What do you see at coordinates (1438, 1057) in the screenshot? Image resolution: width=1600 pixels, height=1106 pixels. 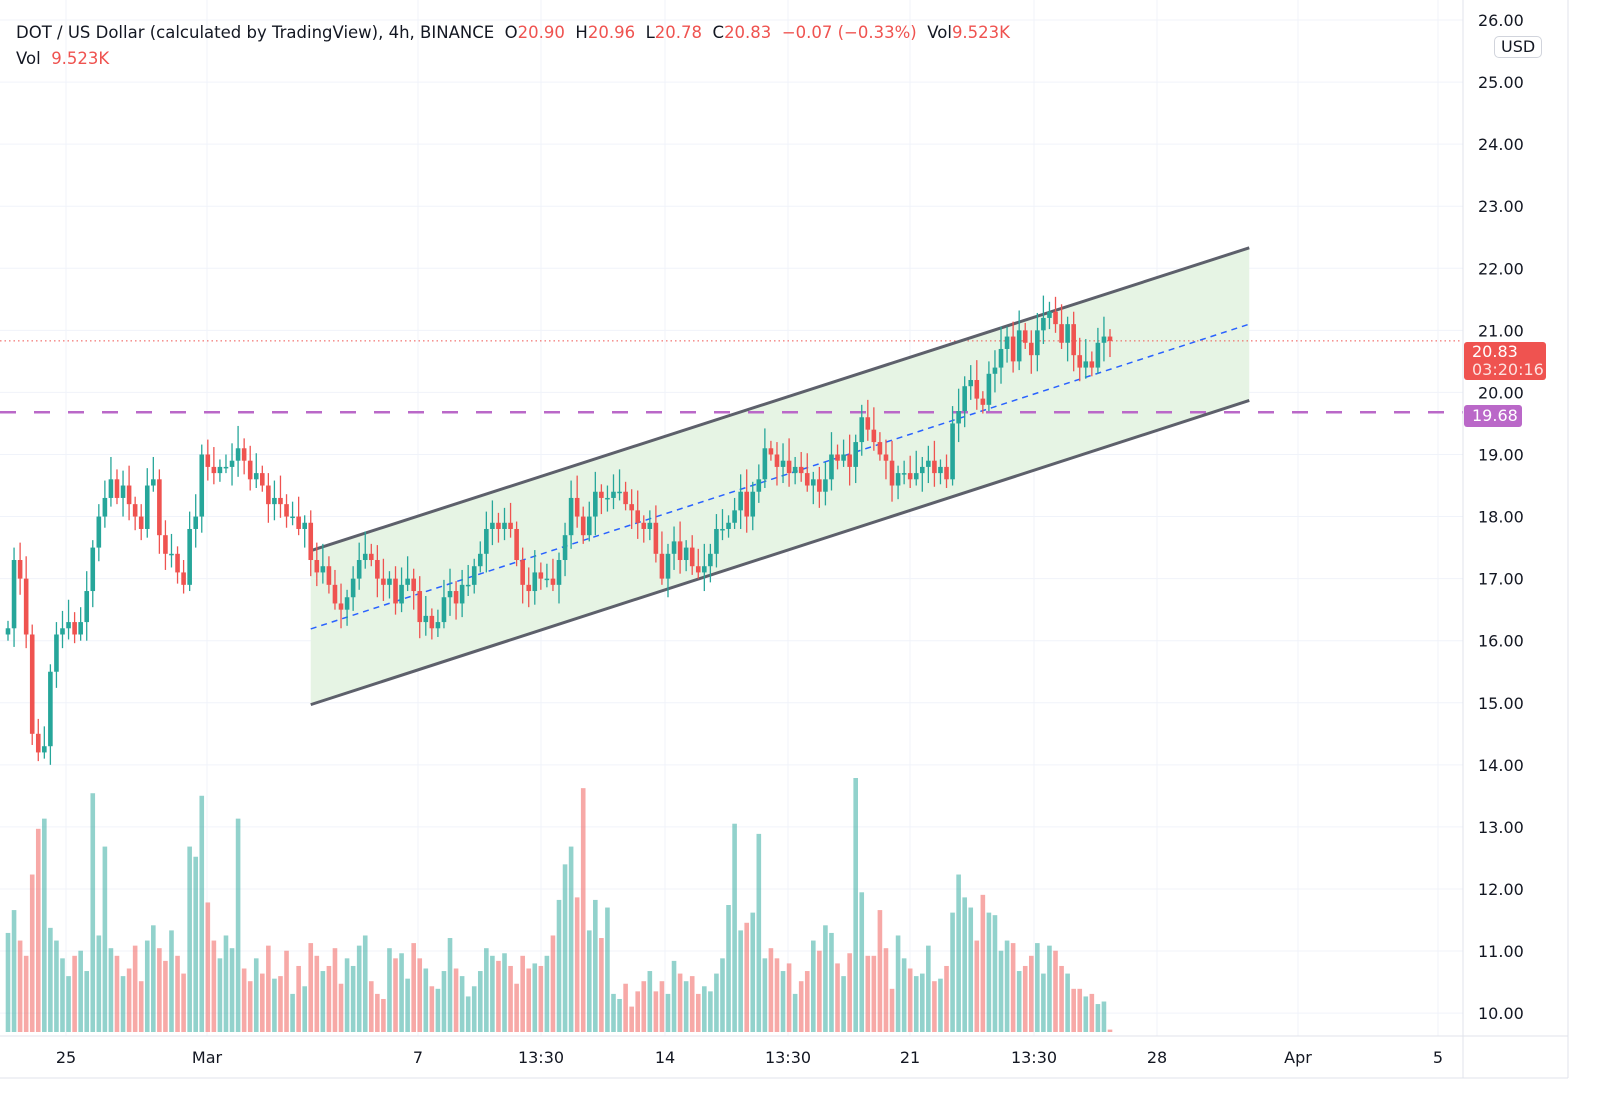 I see `time-tick-label: 5` at bounding box center [1438, 1057].